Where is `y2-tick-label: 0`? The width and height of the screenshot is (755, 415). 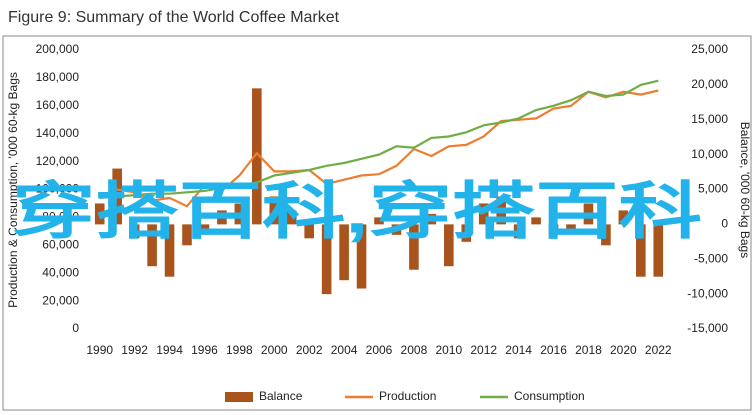 y2-tick-label: 0 is located at coordinates (724, 224).